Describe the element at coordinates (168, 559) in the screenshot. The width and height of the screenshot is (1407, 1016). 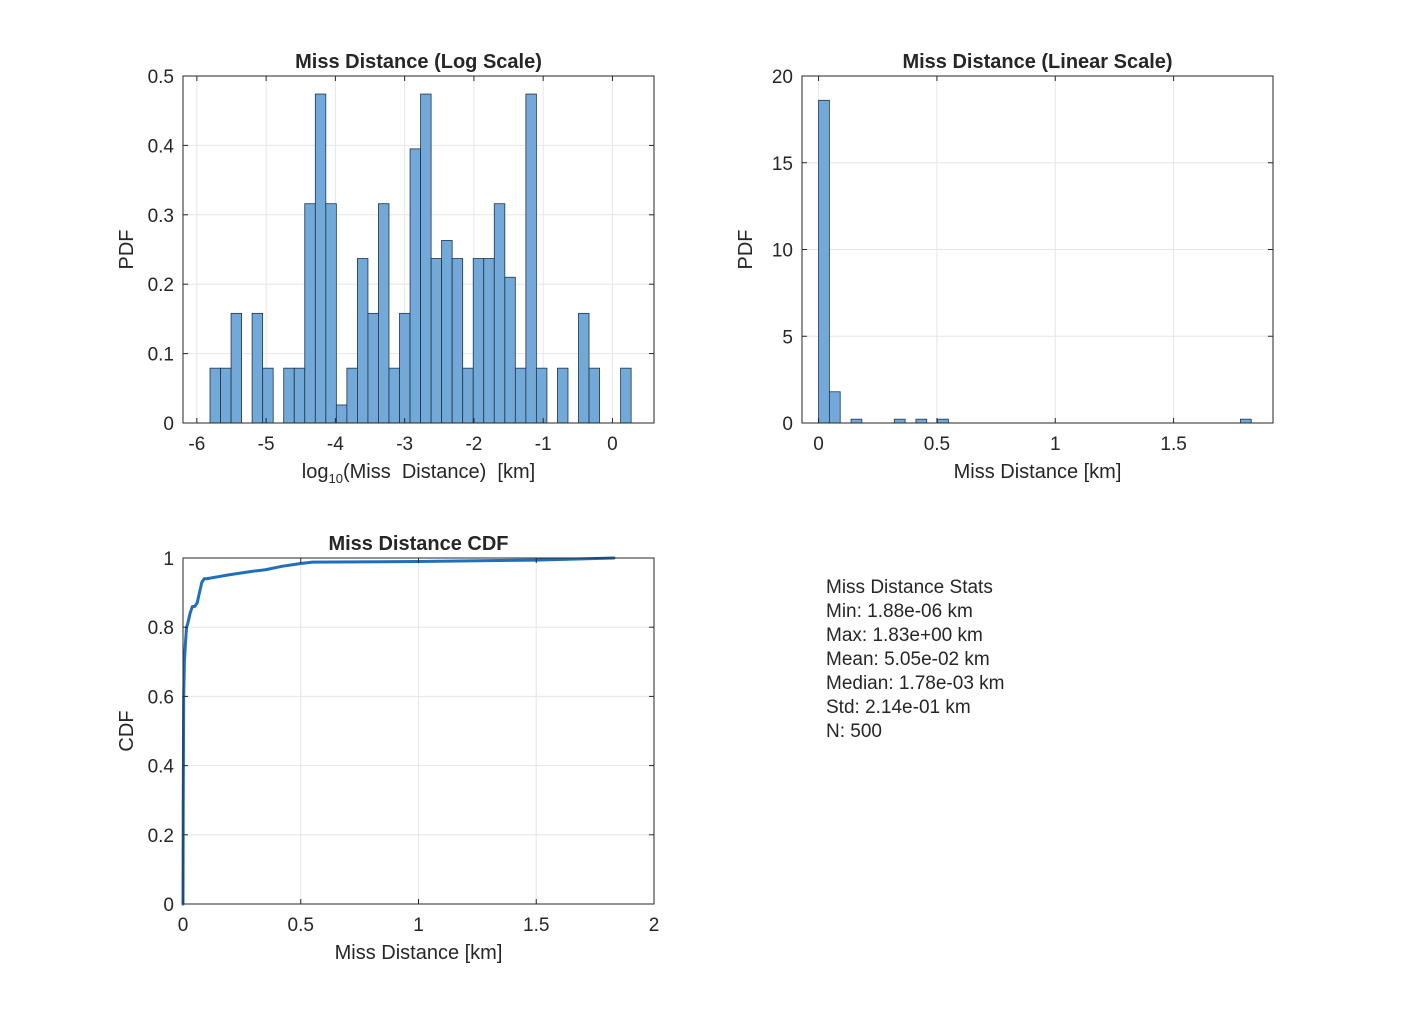
I see `y-tick-label: 1` at that location.